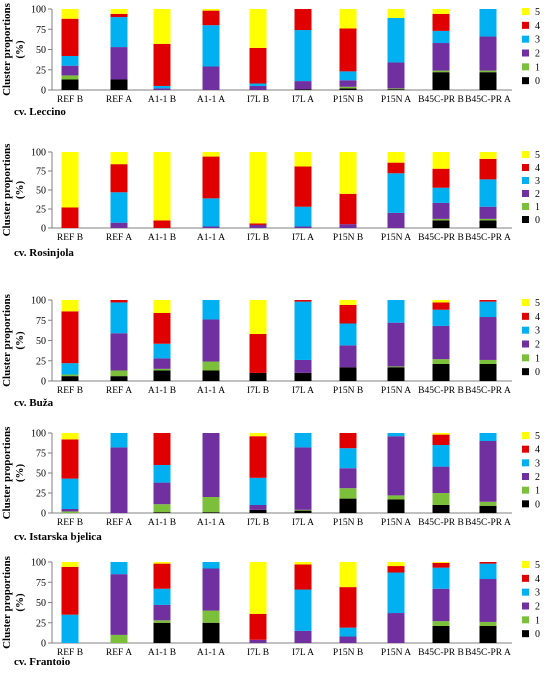  Describe the element at coordinates (348, 523) in the screenshot. I see `x-tick-label: P15N B` at that location.